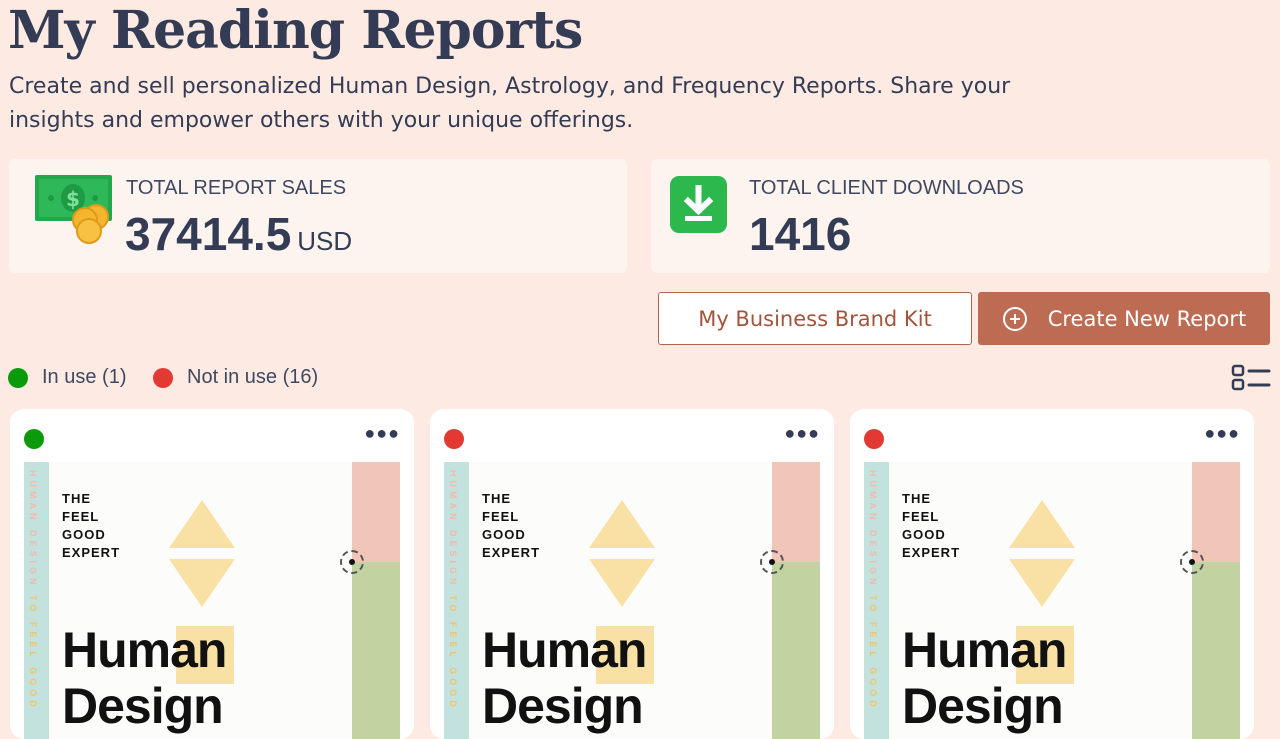 Image resolution: width=1280 pixels, height=739 pixels. What do you see at coordinates (698, 204) in the screenshot?
I see `download-icon` at bounding box center [698, 204].